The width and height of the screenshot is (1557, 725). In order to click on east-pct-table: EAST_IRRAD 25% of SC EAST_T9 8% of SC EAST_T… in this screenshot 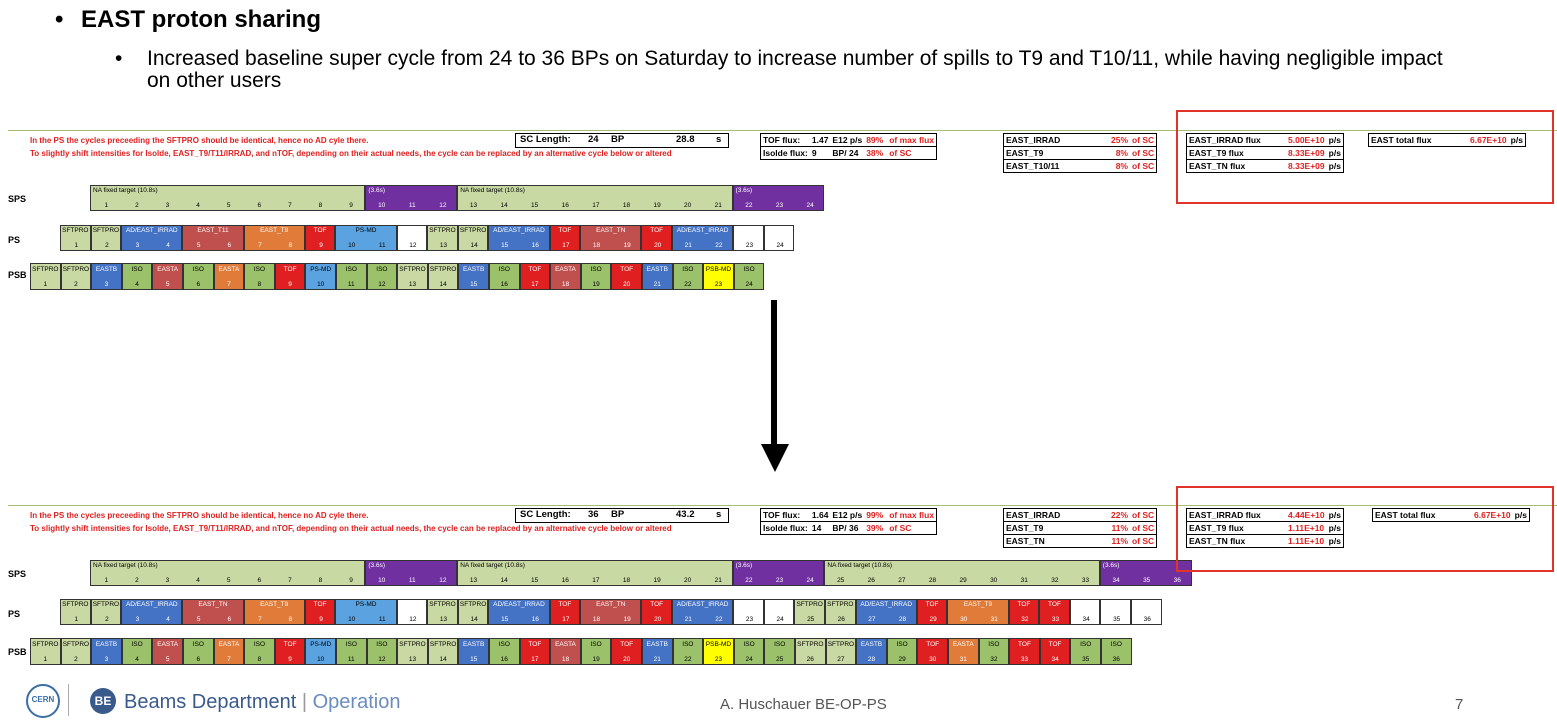, I will do `click(1080, 153)`.